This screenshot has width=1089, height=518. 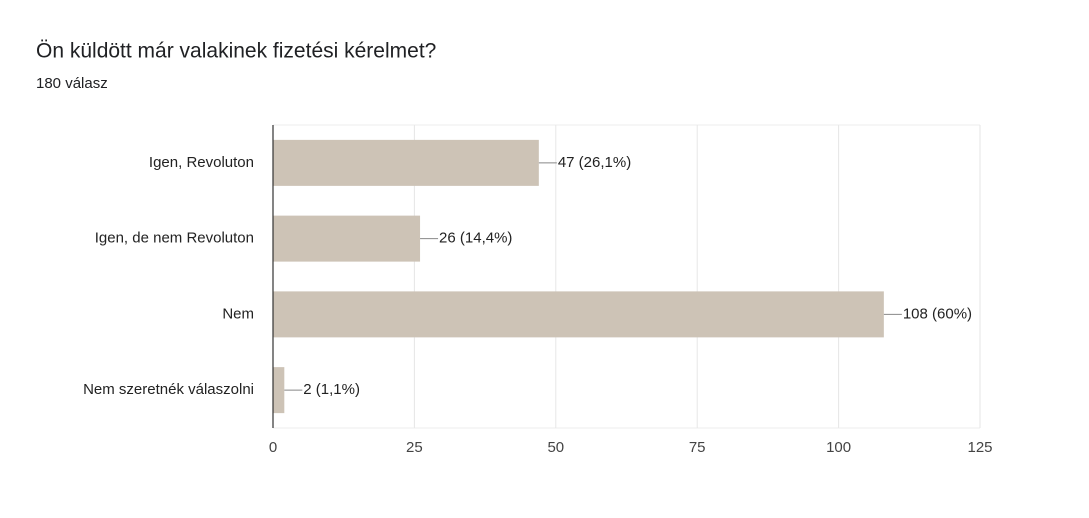 What do you see at coordinates (331, 389) in the screenshot?
I see `data-label: 2 (1,1%)` at bounding box center [331, 389].